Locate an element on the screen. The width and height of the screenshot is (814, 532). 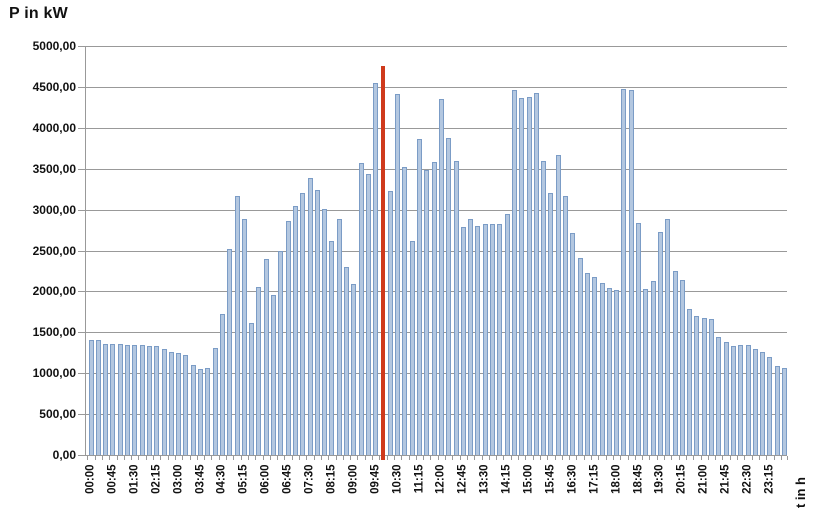
current-time-marker-line is located at coordinates (383, 263).